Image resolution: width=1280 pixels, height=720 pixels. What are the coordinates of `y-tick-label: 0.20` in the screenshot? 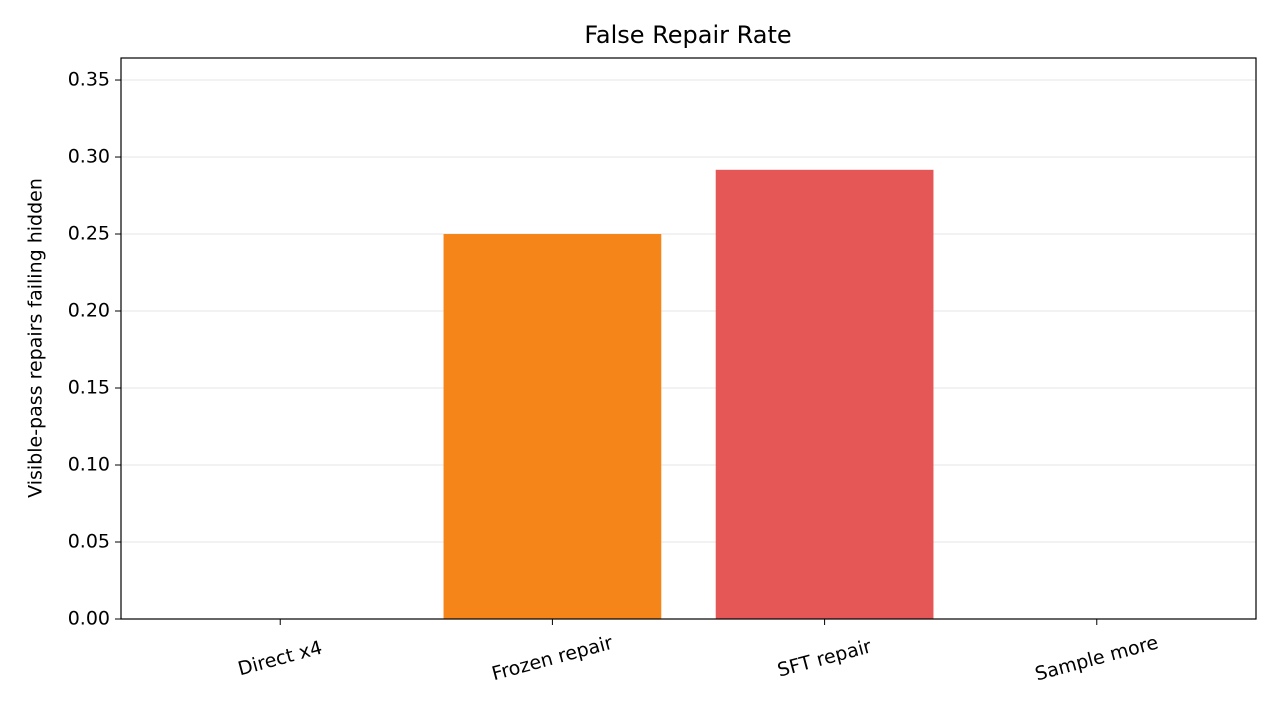 It's located at (89, 311).